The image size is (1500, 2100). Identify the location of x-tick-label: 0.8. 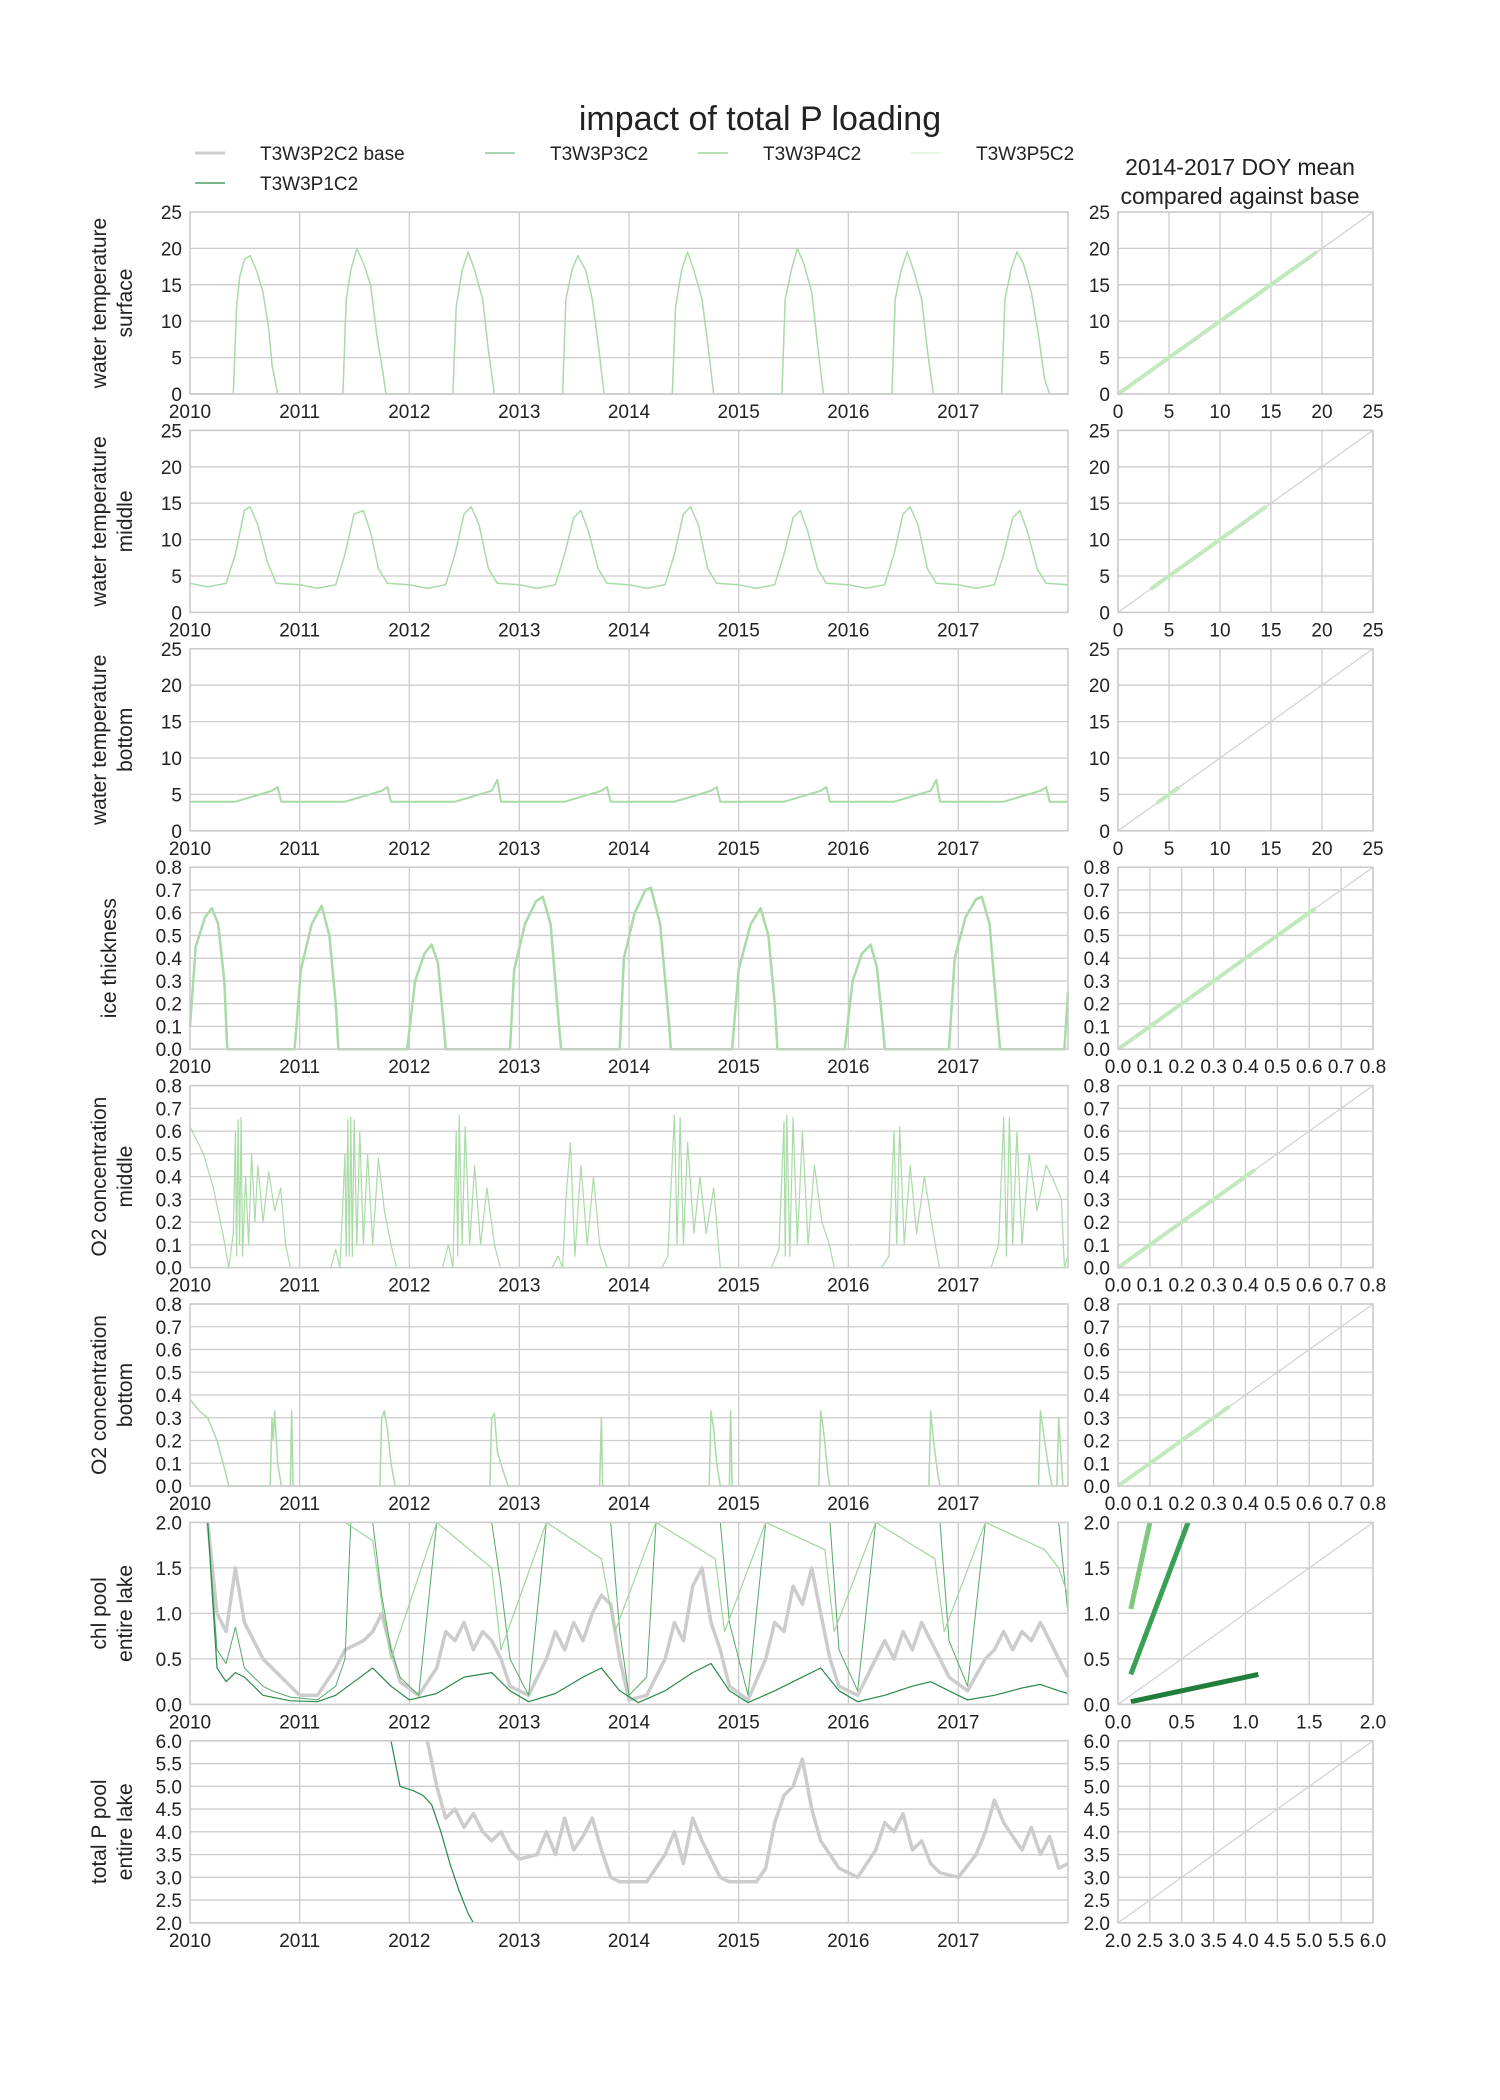
(1373, 1504).